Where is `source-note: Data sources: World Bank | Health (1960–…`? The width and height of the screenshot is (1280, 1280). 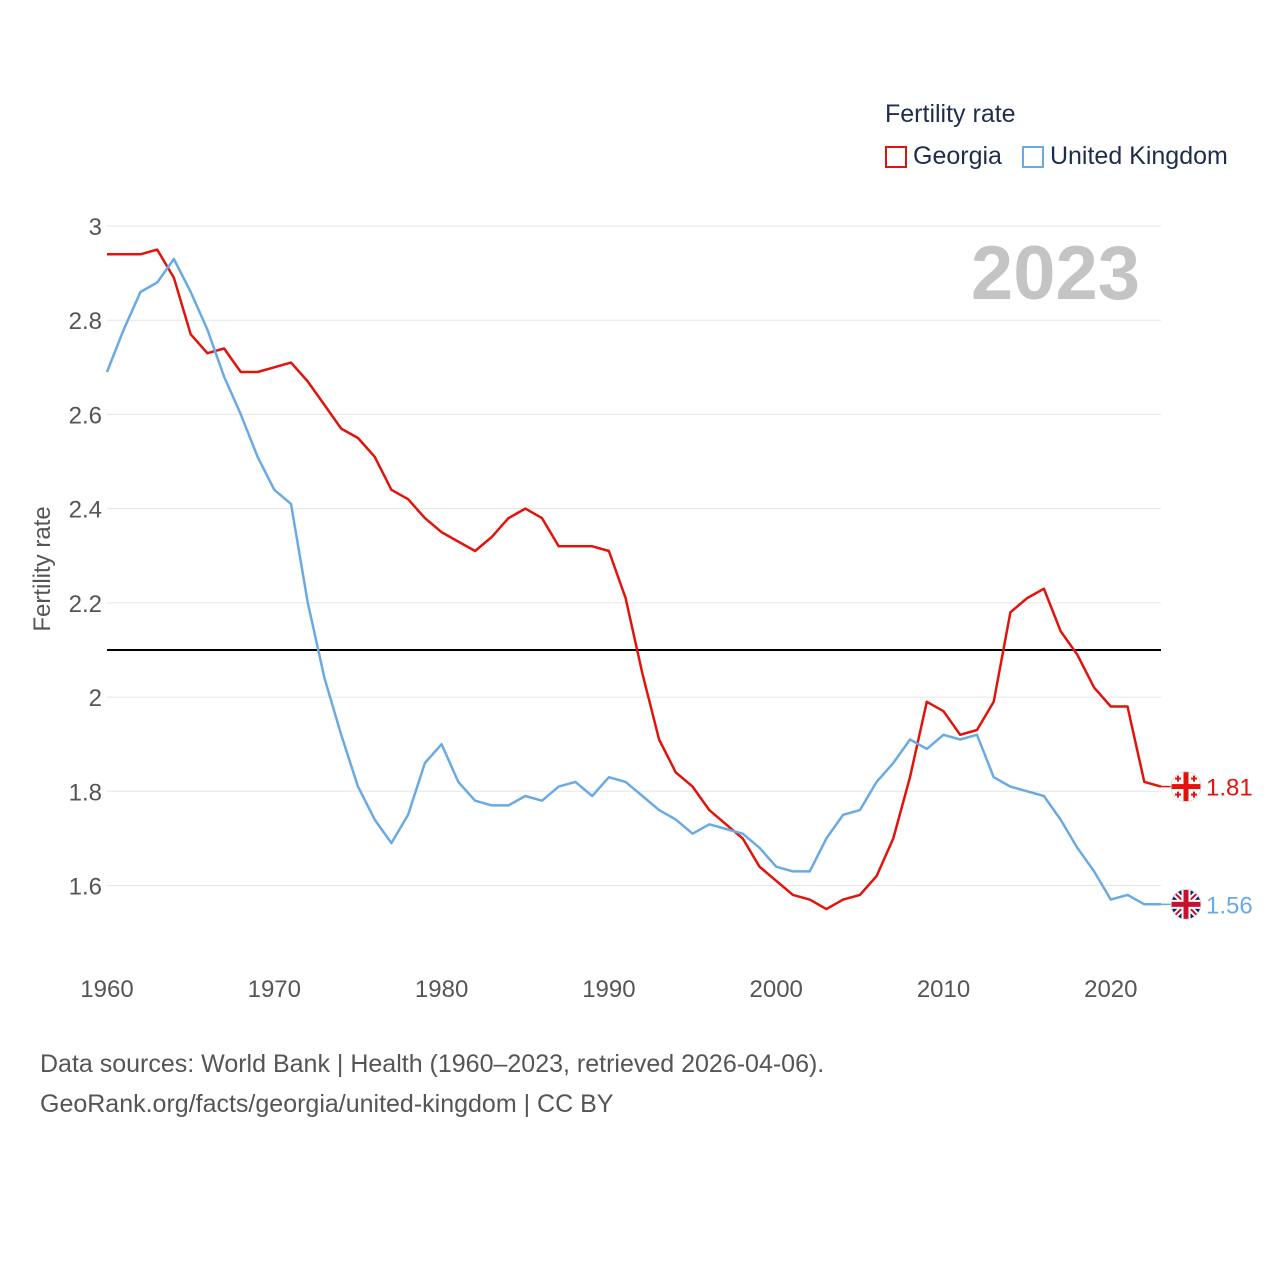 source-note: Data sources: World Bank | Health (1960–… is located at coordinates (432, 1084).